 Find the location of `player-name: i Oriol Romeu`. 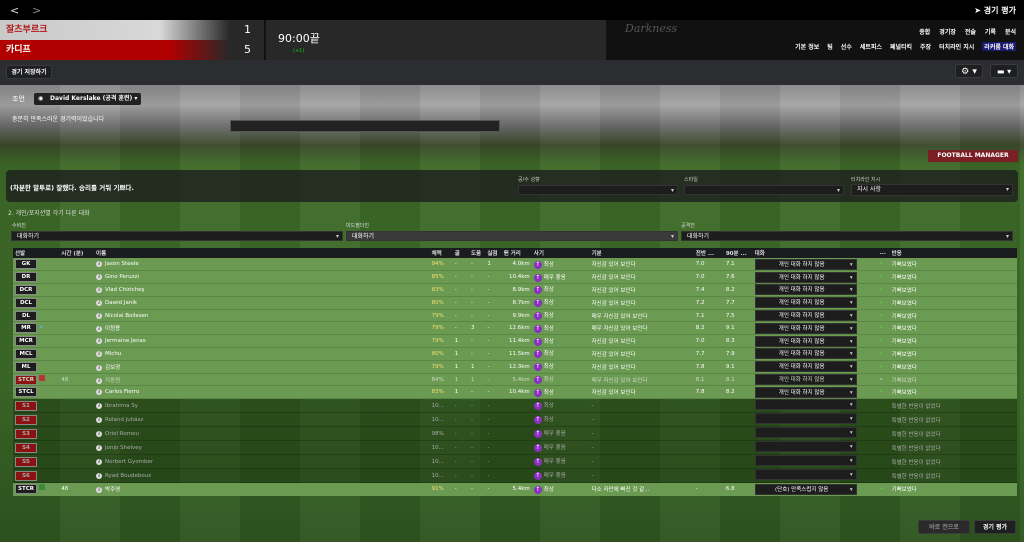

player-name: i Oriol Romeu is located at coordinates (262, 434).